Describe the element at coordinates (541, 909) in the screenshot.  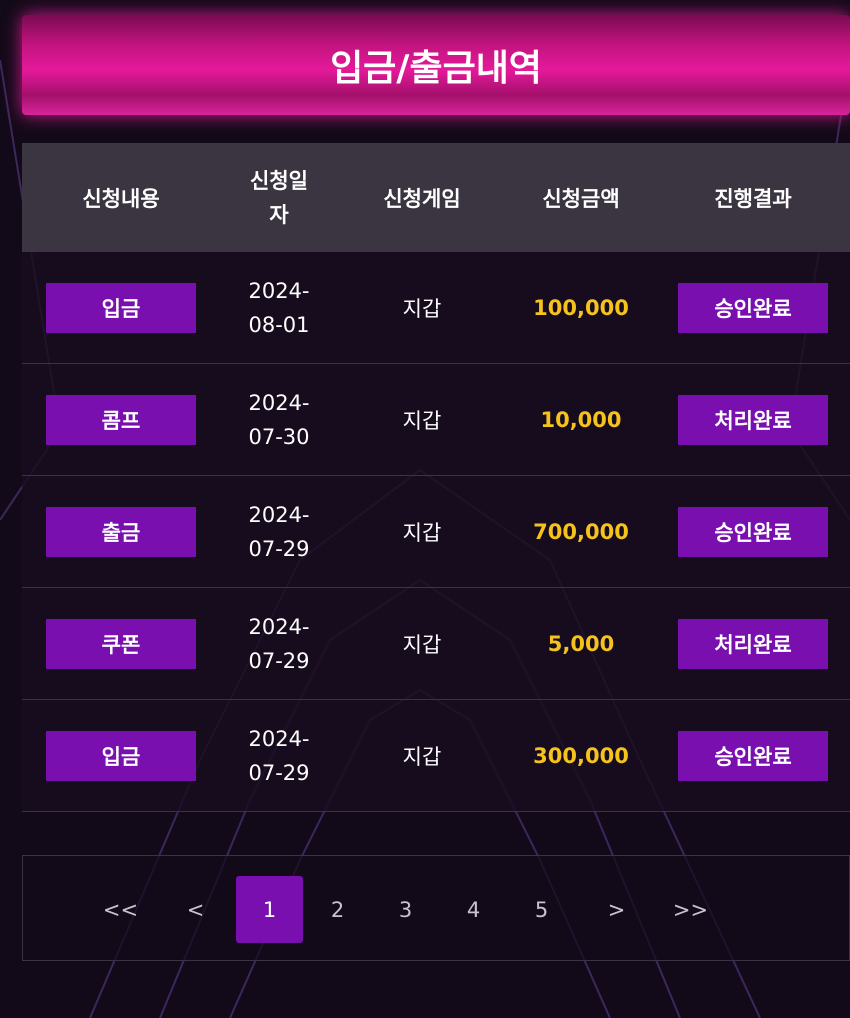
I see `page-button: 5` at that location.